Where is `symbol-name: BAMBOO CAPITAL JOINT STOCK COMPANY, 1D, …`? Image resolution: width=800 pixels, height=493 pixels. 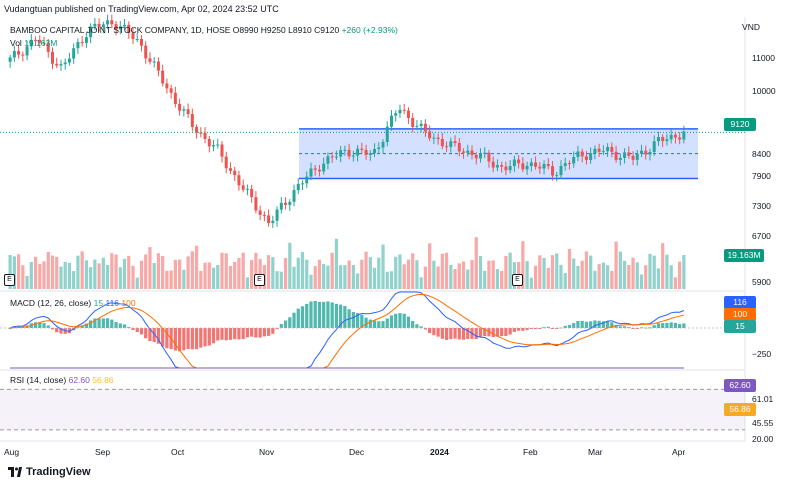
symbol-name: BAMBOO CAPITAL JOINT STOCK COMPANY, 1D, … is located at coordinates (120, 30).